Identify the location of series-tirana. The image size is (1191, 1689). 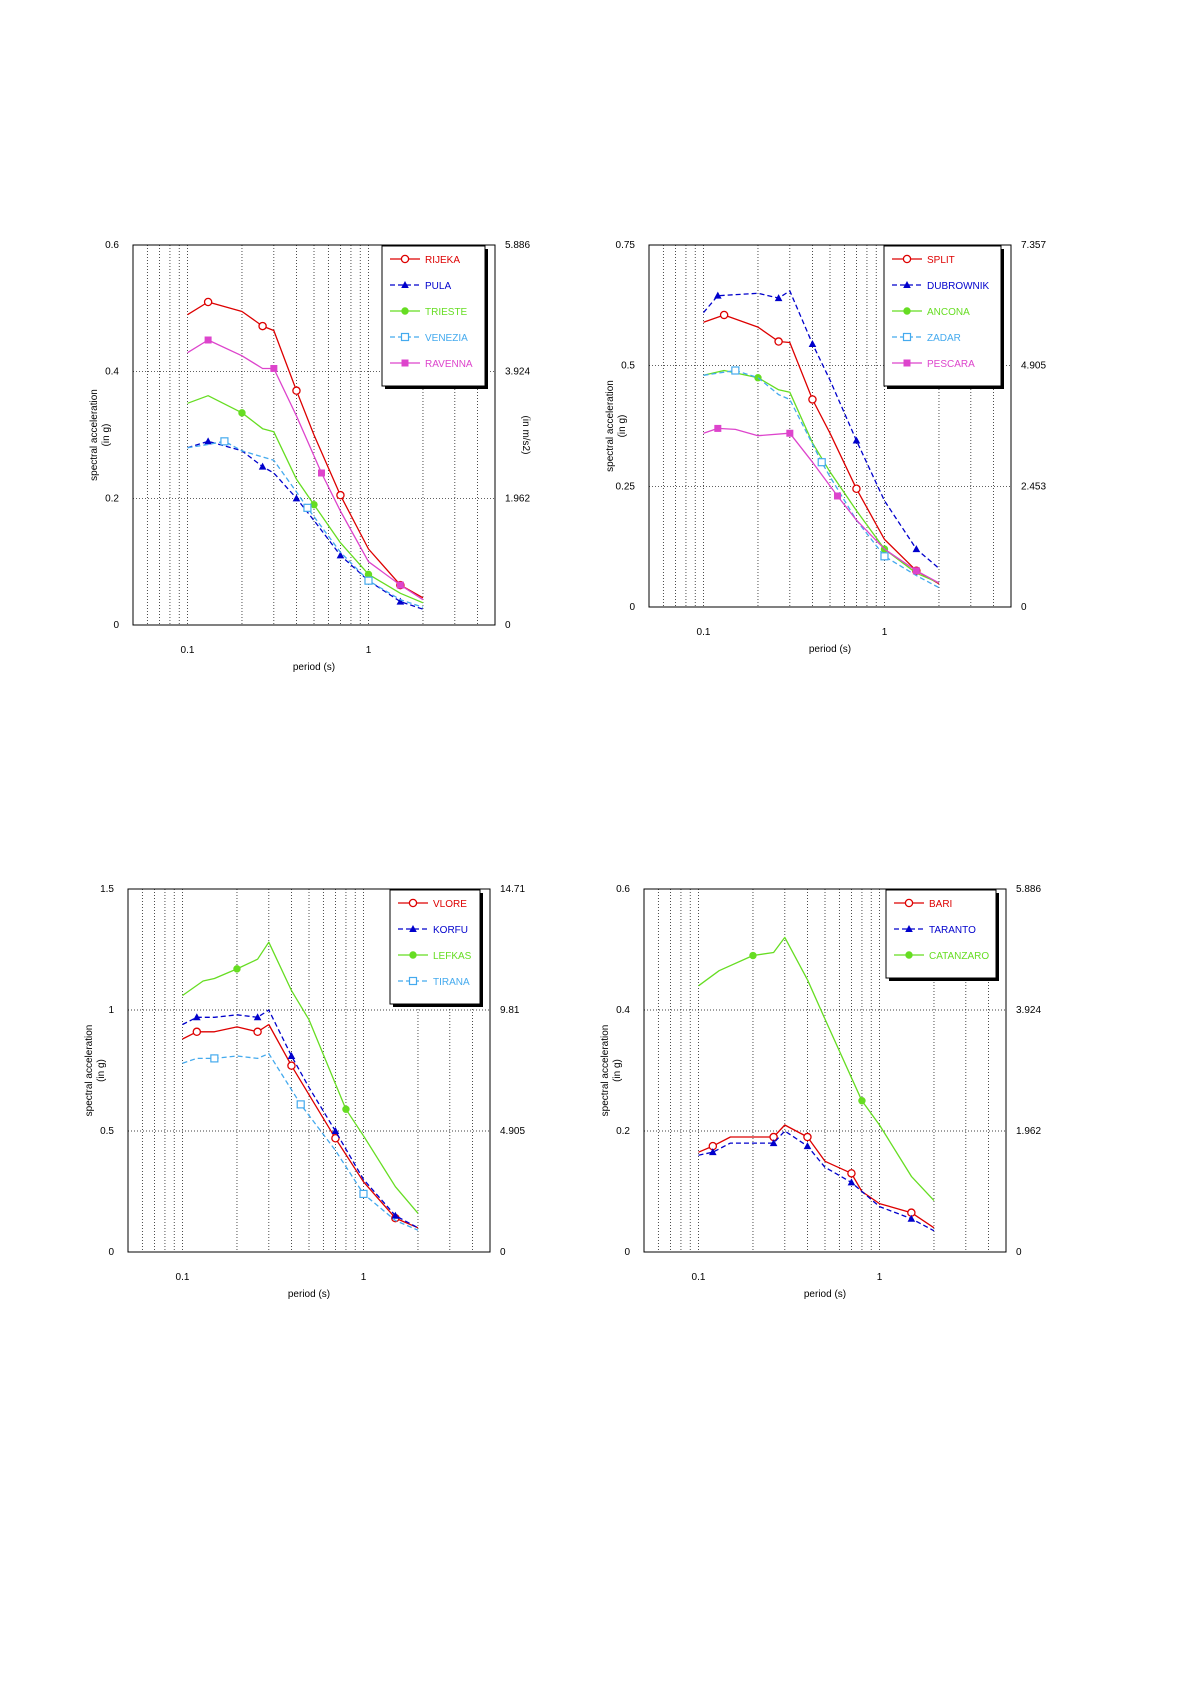
(300, 1141).